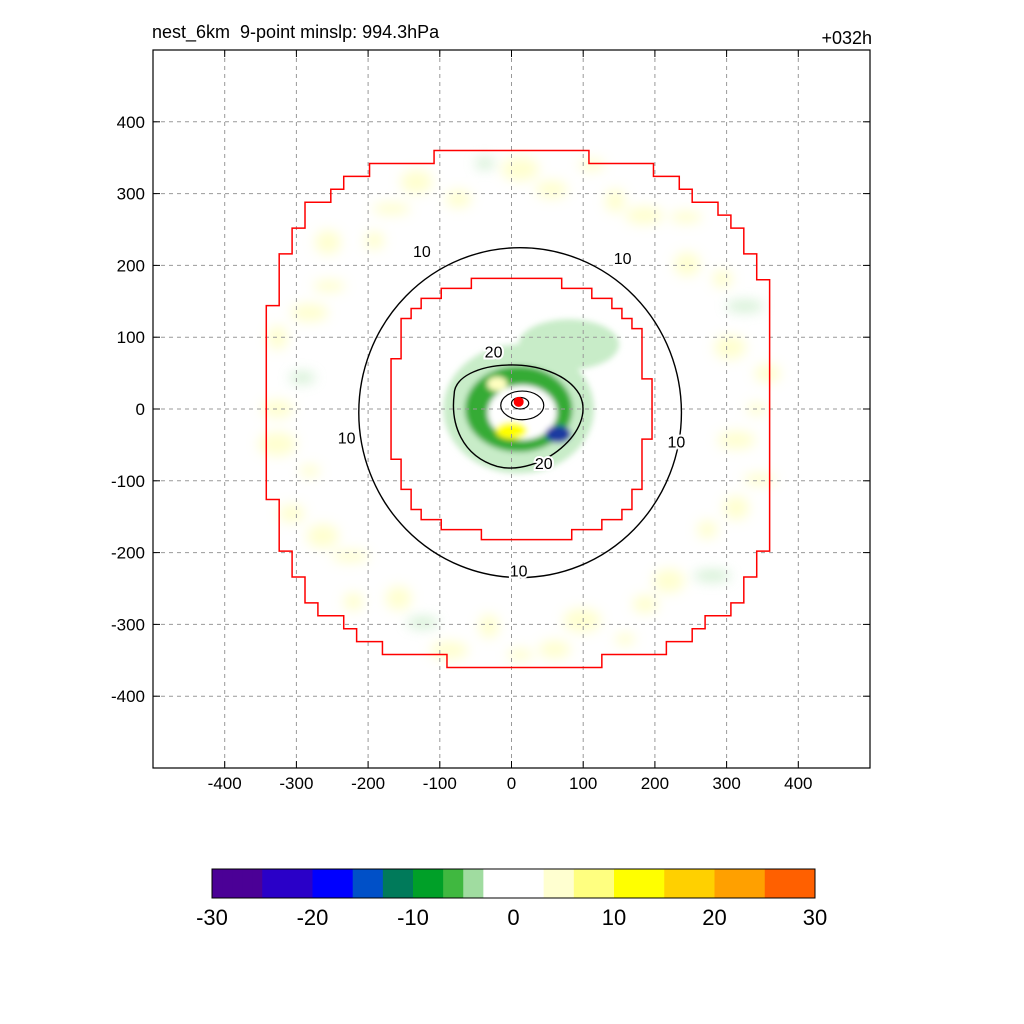  Describe the element at coordinates (544, 464) in the screenshot. I see `contour-label: 20` at that location.